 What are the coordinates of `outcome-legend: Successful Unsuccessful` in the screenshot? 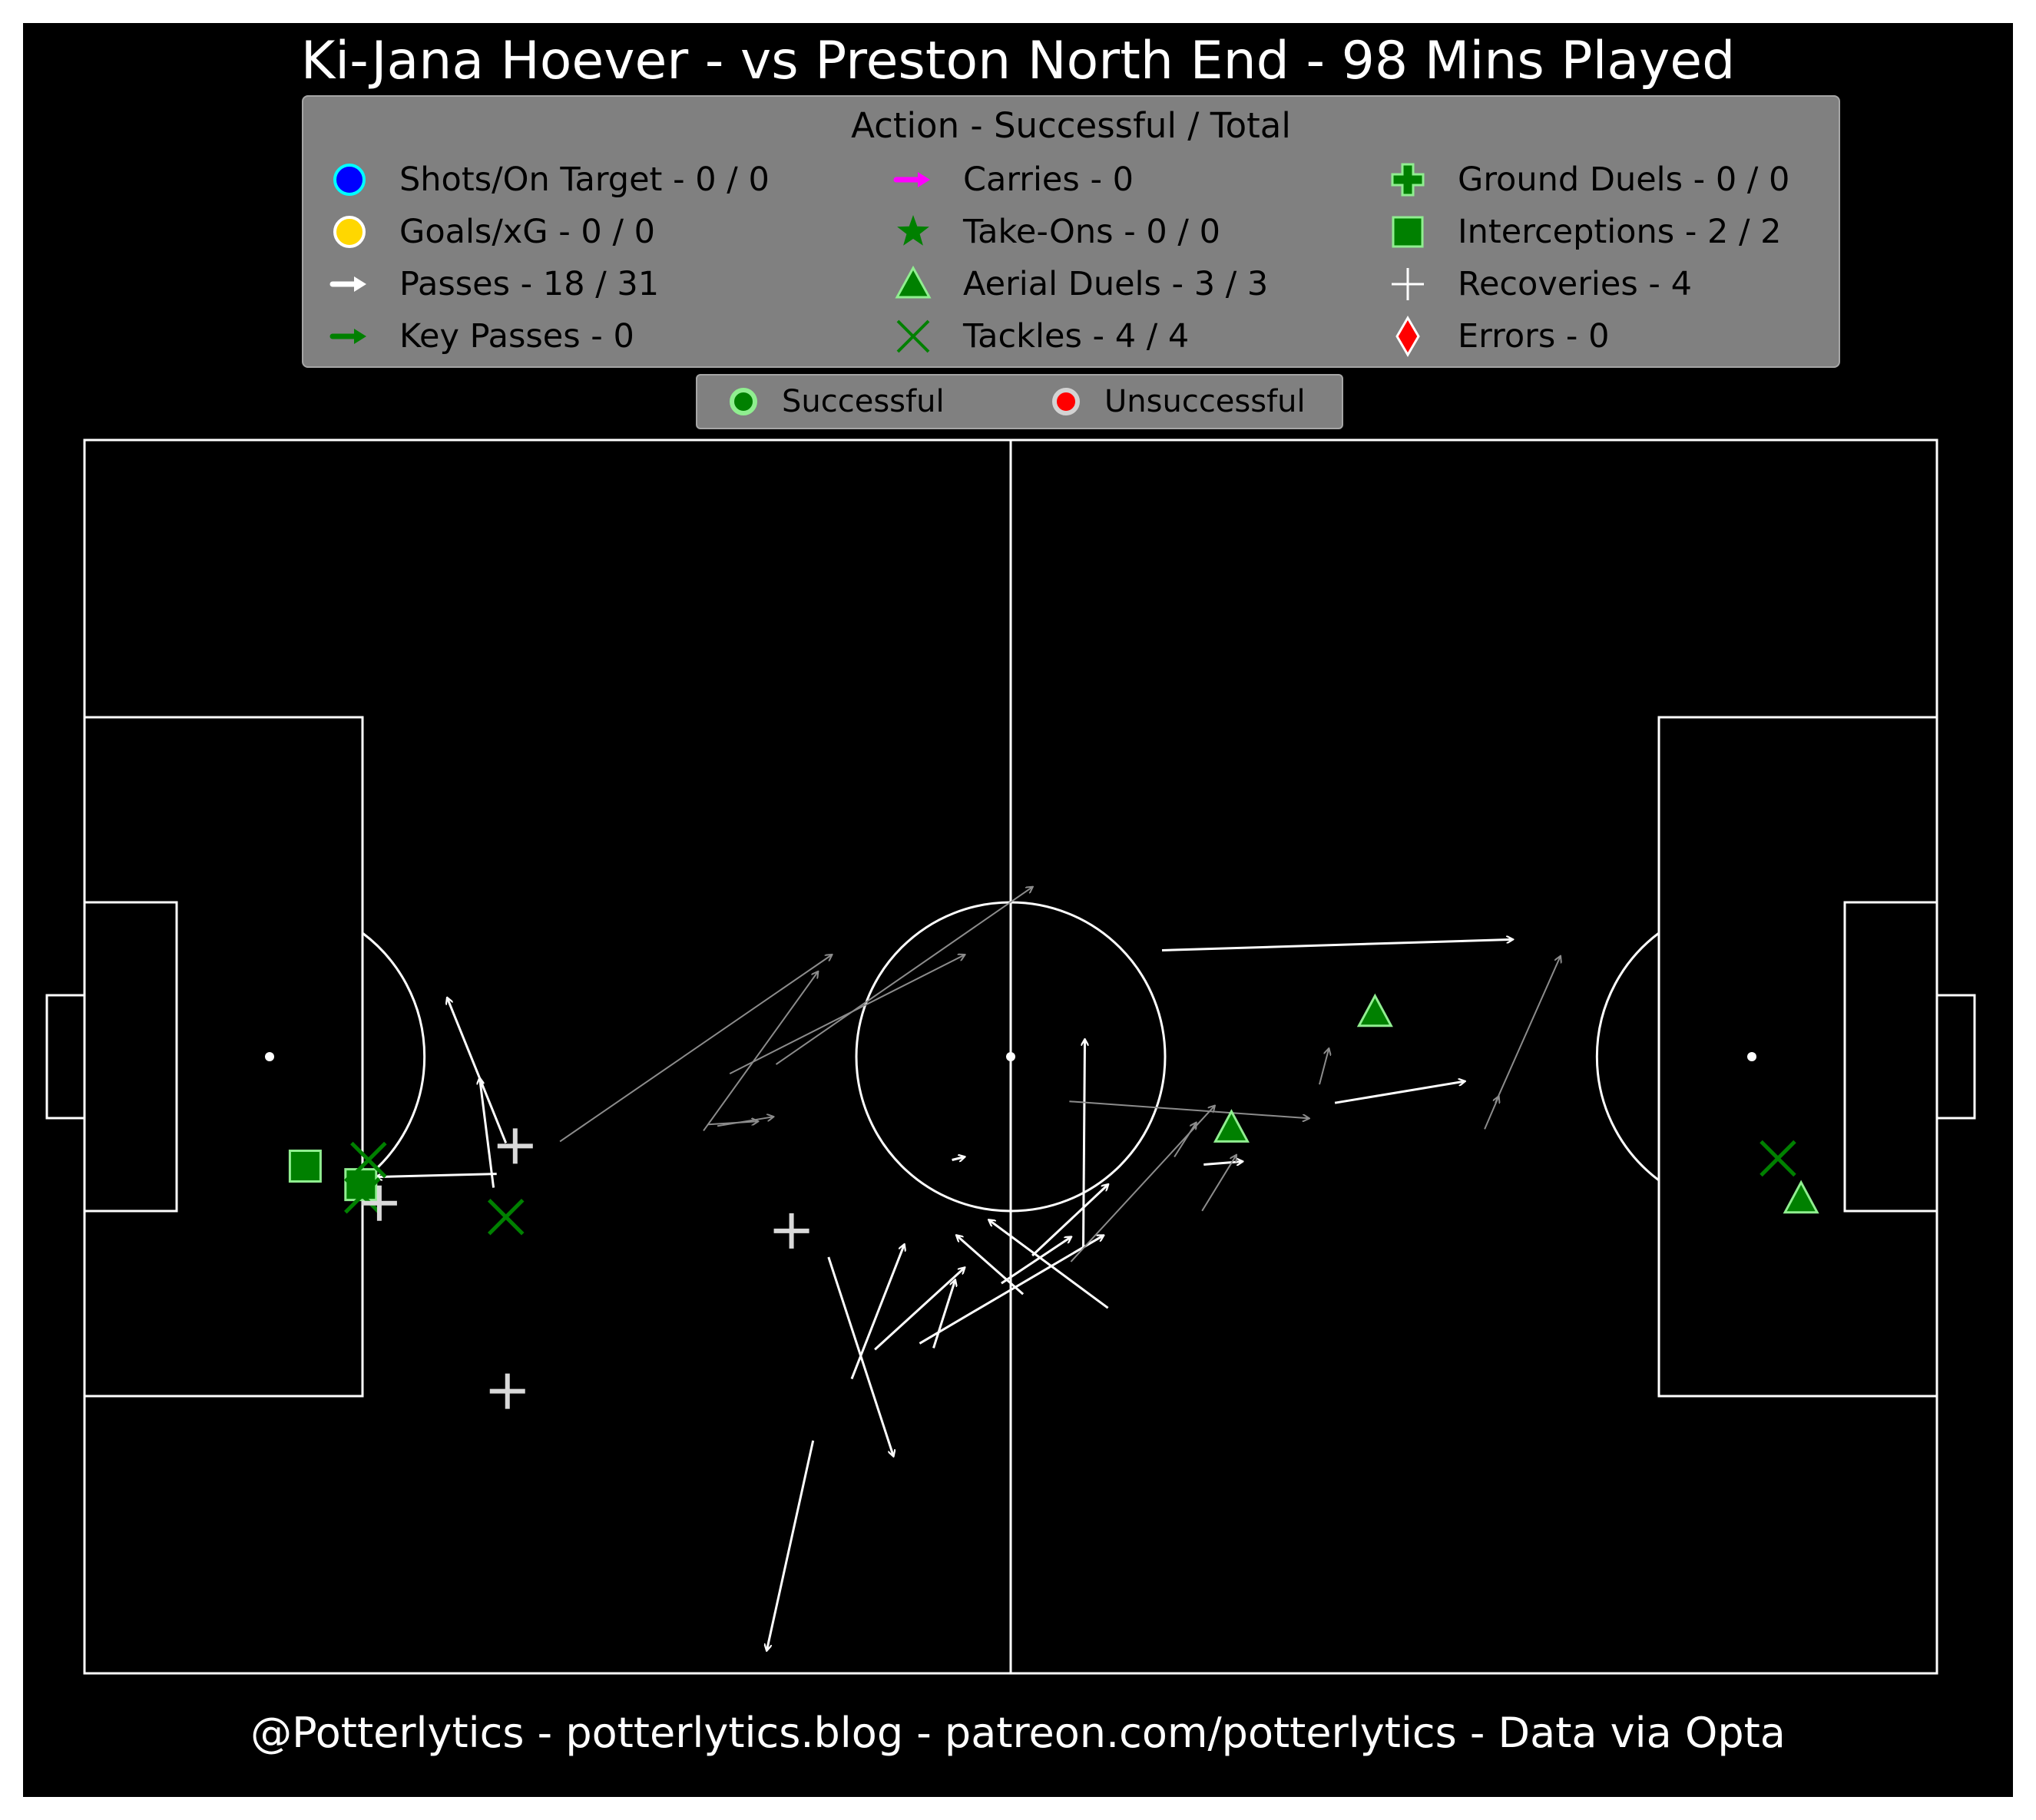 It's located at (1019, 401).